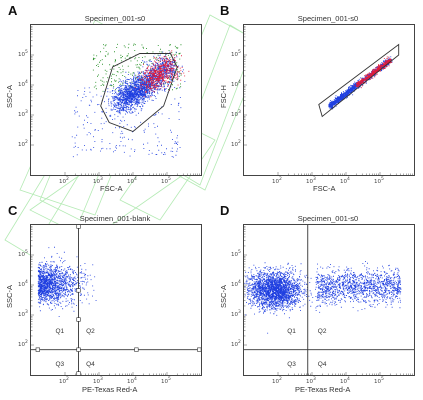 The height and width of the screenshot is (400, 423). What do you see at coordinates (115, 218) in the screenshot?
I see `panel-c-title: Specimen_001-blank` at bounding box center [115, 218].